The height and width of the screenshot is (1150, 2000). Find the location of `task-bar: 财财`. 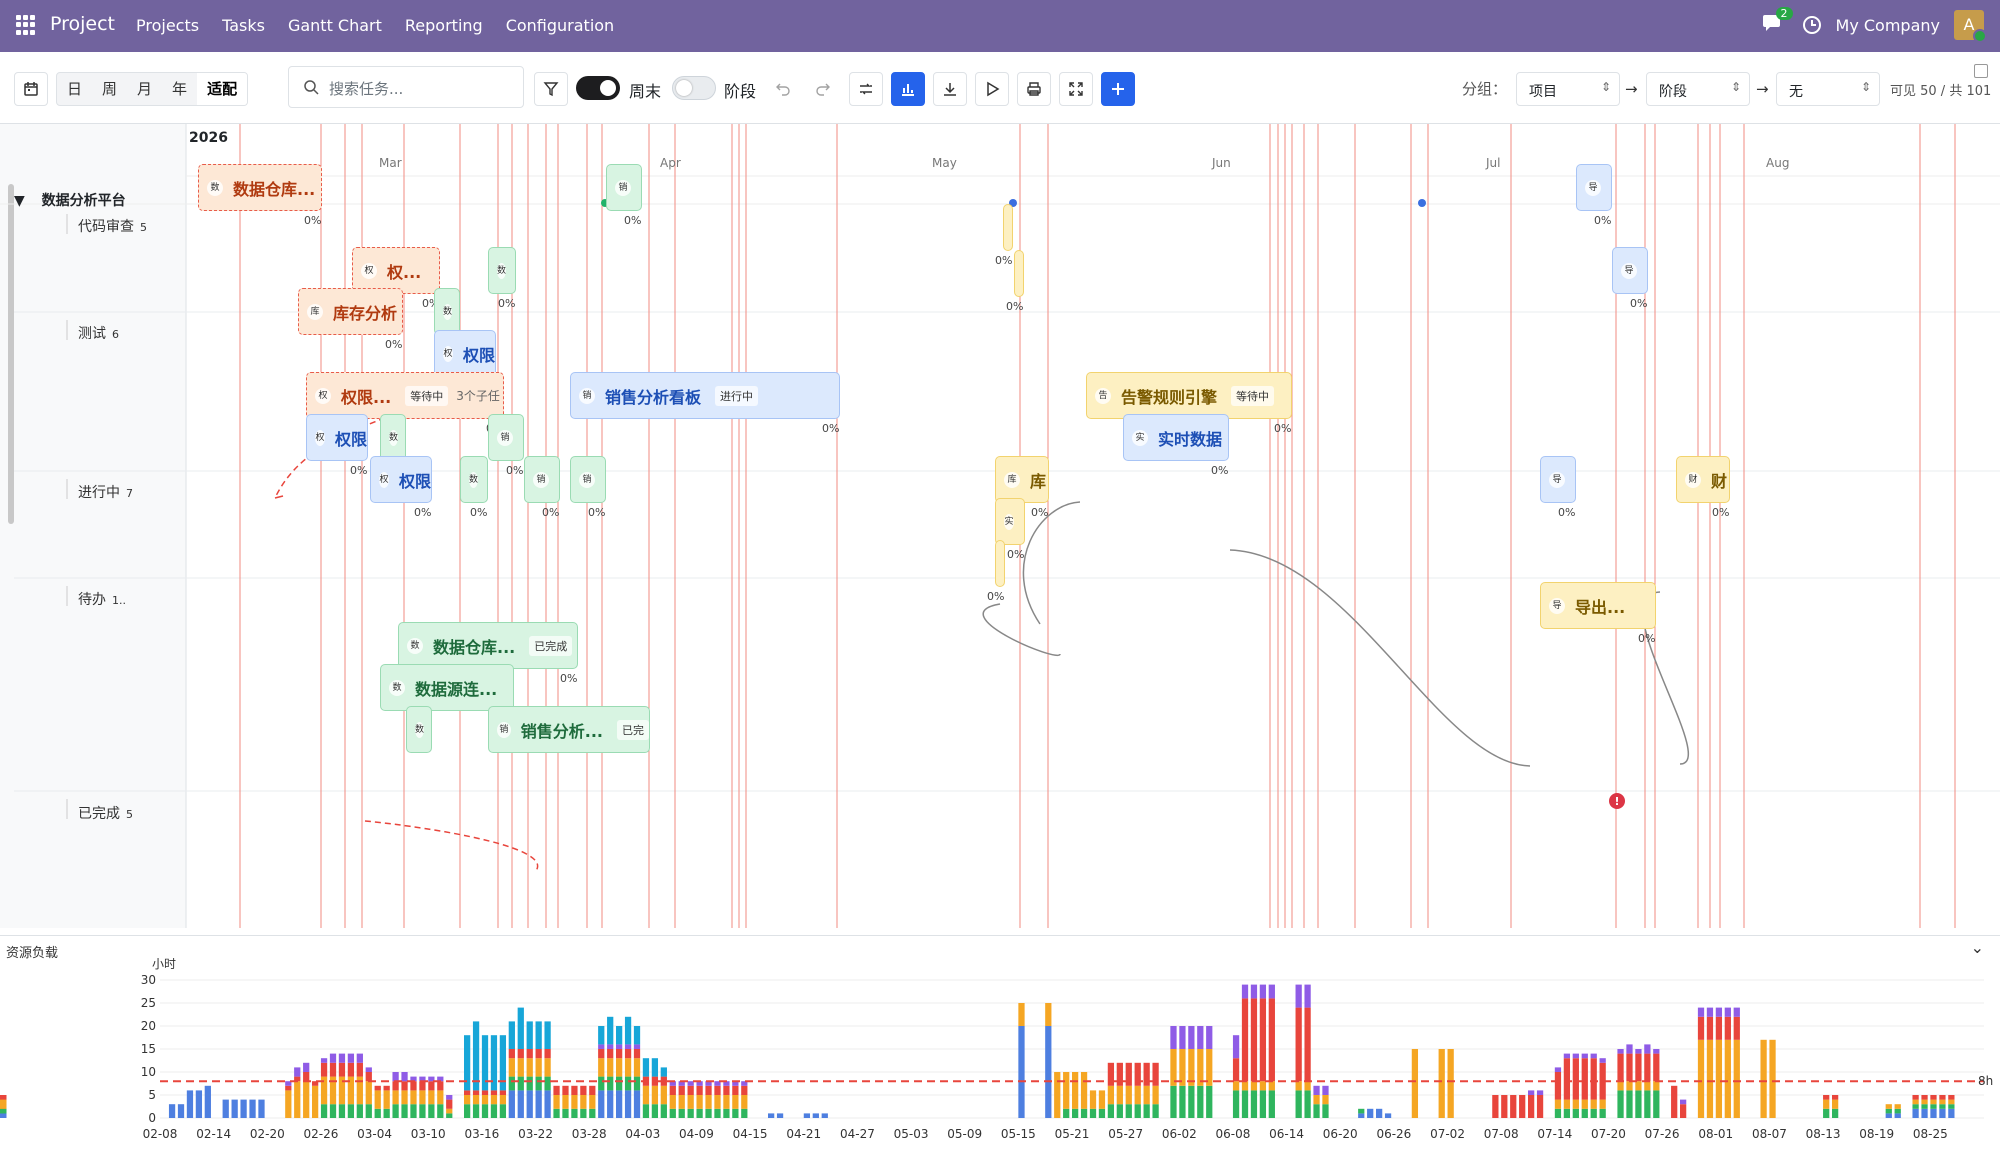

task-bar: 财财 is located at coordinates (1703, 479).